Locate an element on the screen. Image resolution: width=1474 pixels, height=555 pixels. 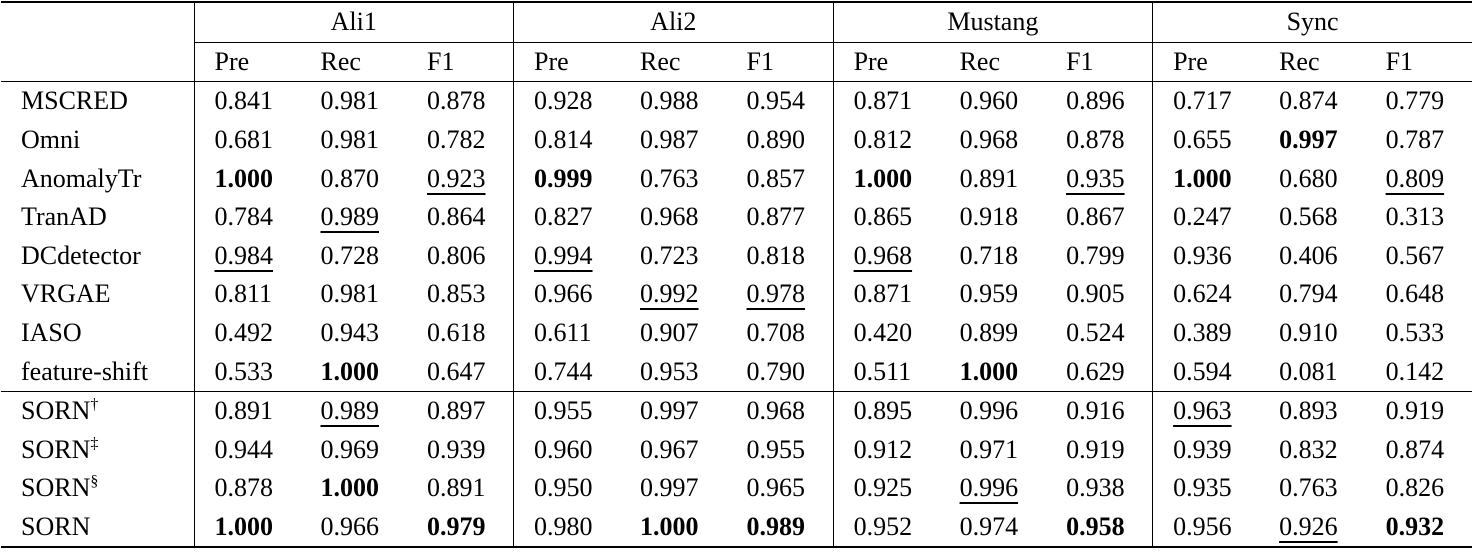
value: 0.533 is located at coordinates (1415, 333).